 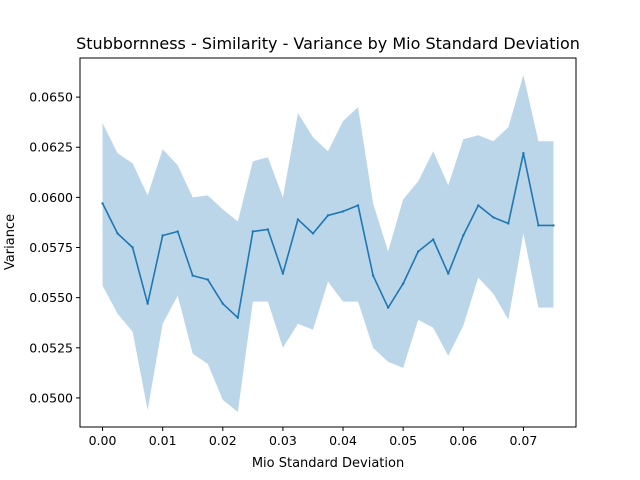 What do you see at coordinates (10, 242) in the screenshot?
I see `y-axis-label: Variance` at bounding box center [10, 242].